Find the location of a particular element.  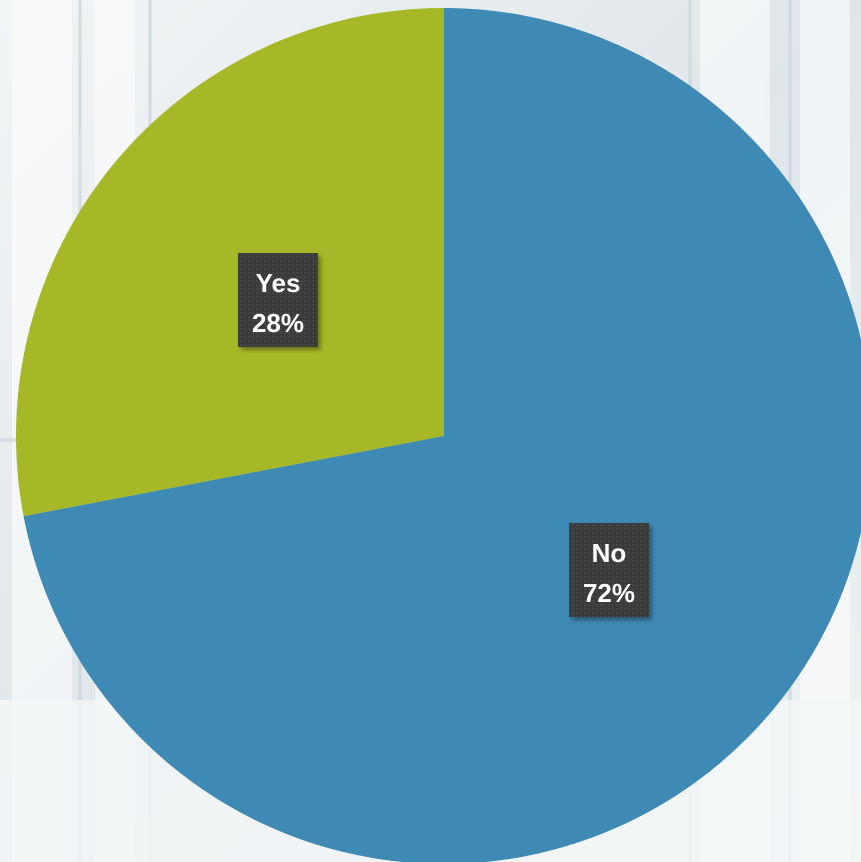

data-label-yes: Yes 28% is located at coordinates (278, 300).